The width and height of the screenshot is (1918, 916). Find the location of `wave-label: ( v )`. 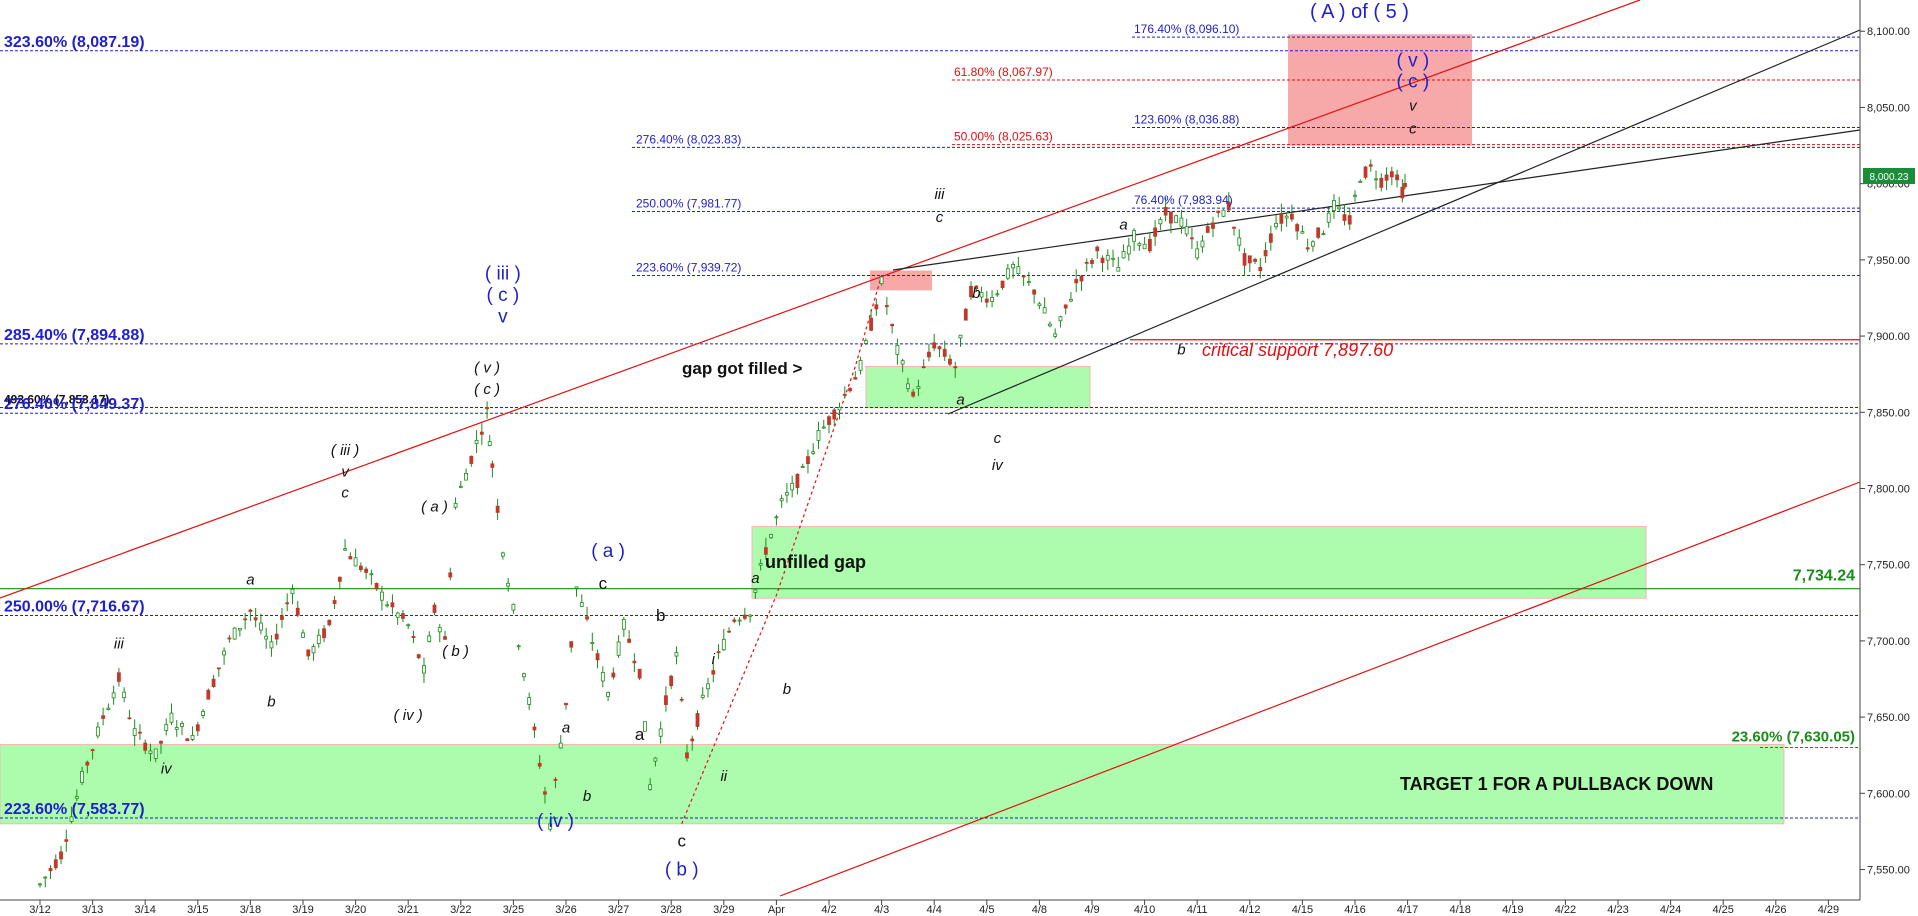

wave-label: ( v ) is located at coordinates (487, 368).